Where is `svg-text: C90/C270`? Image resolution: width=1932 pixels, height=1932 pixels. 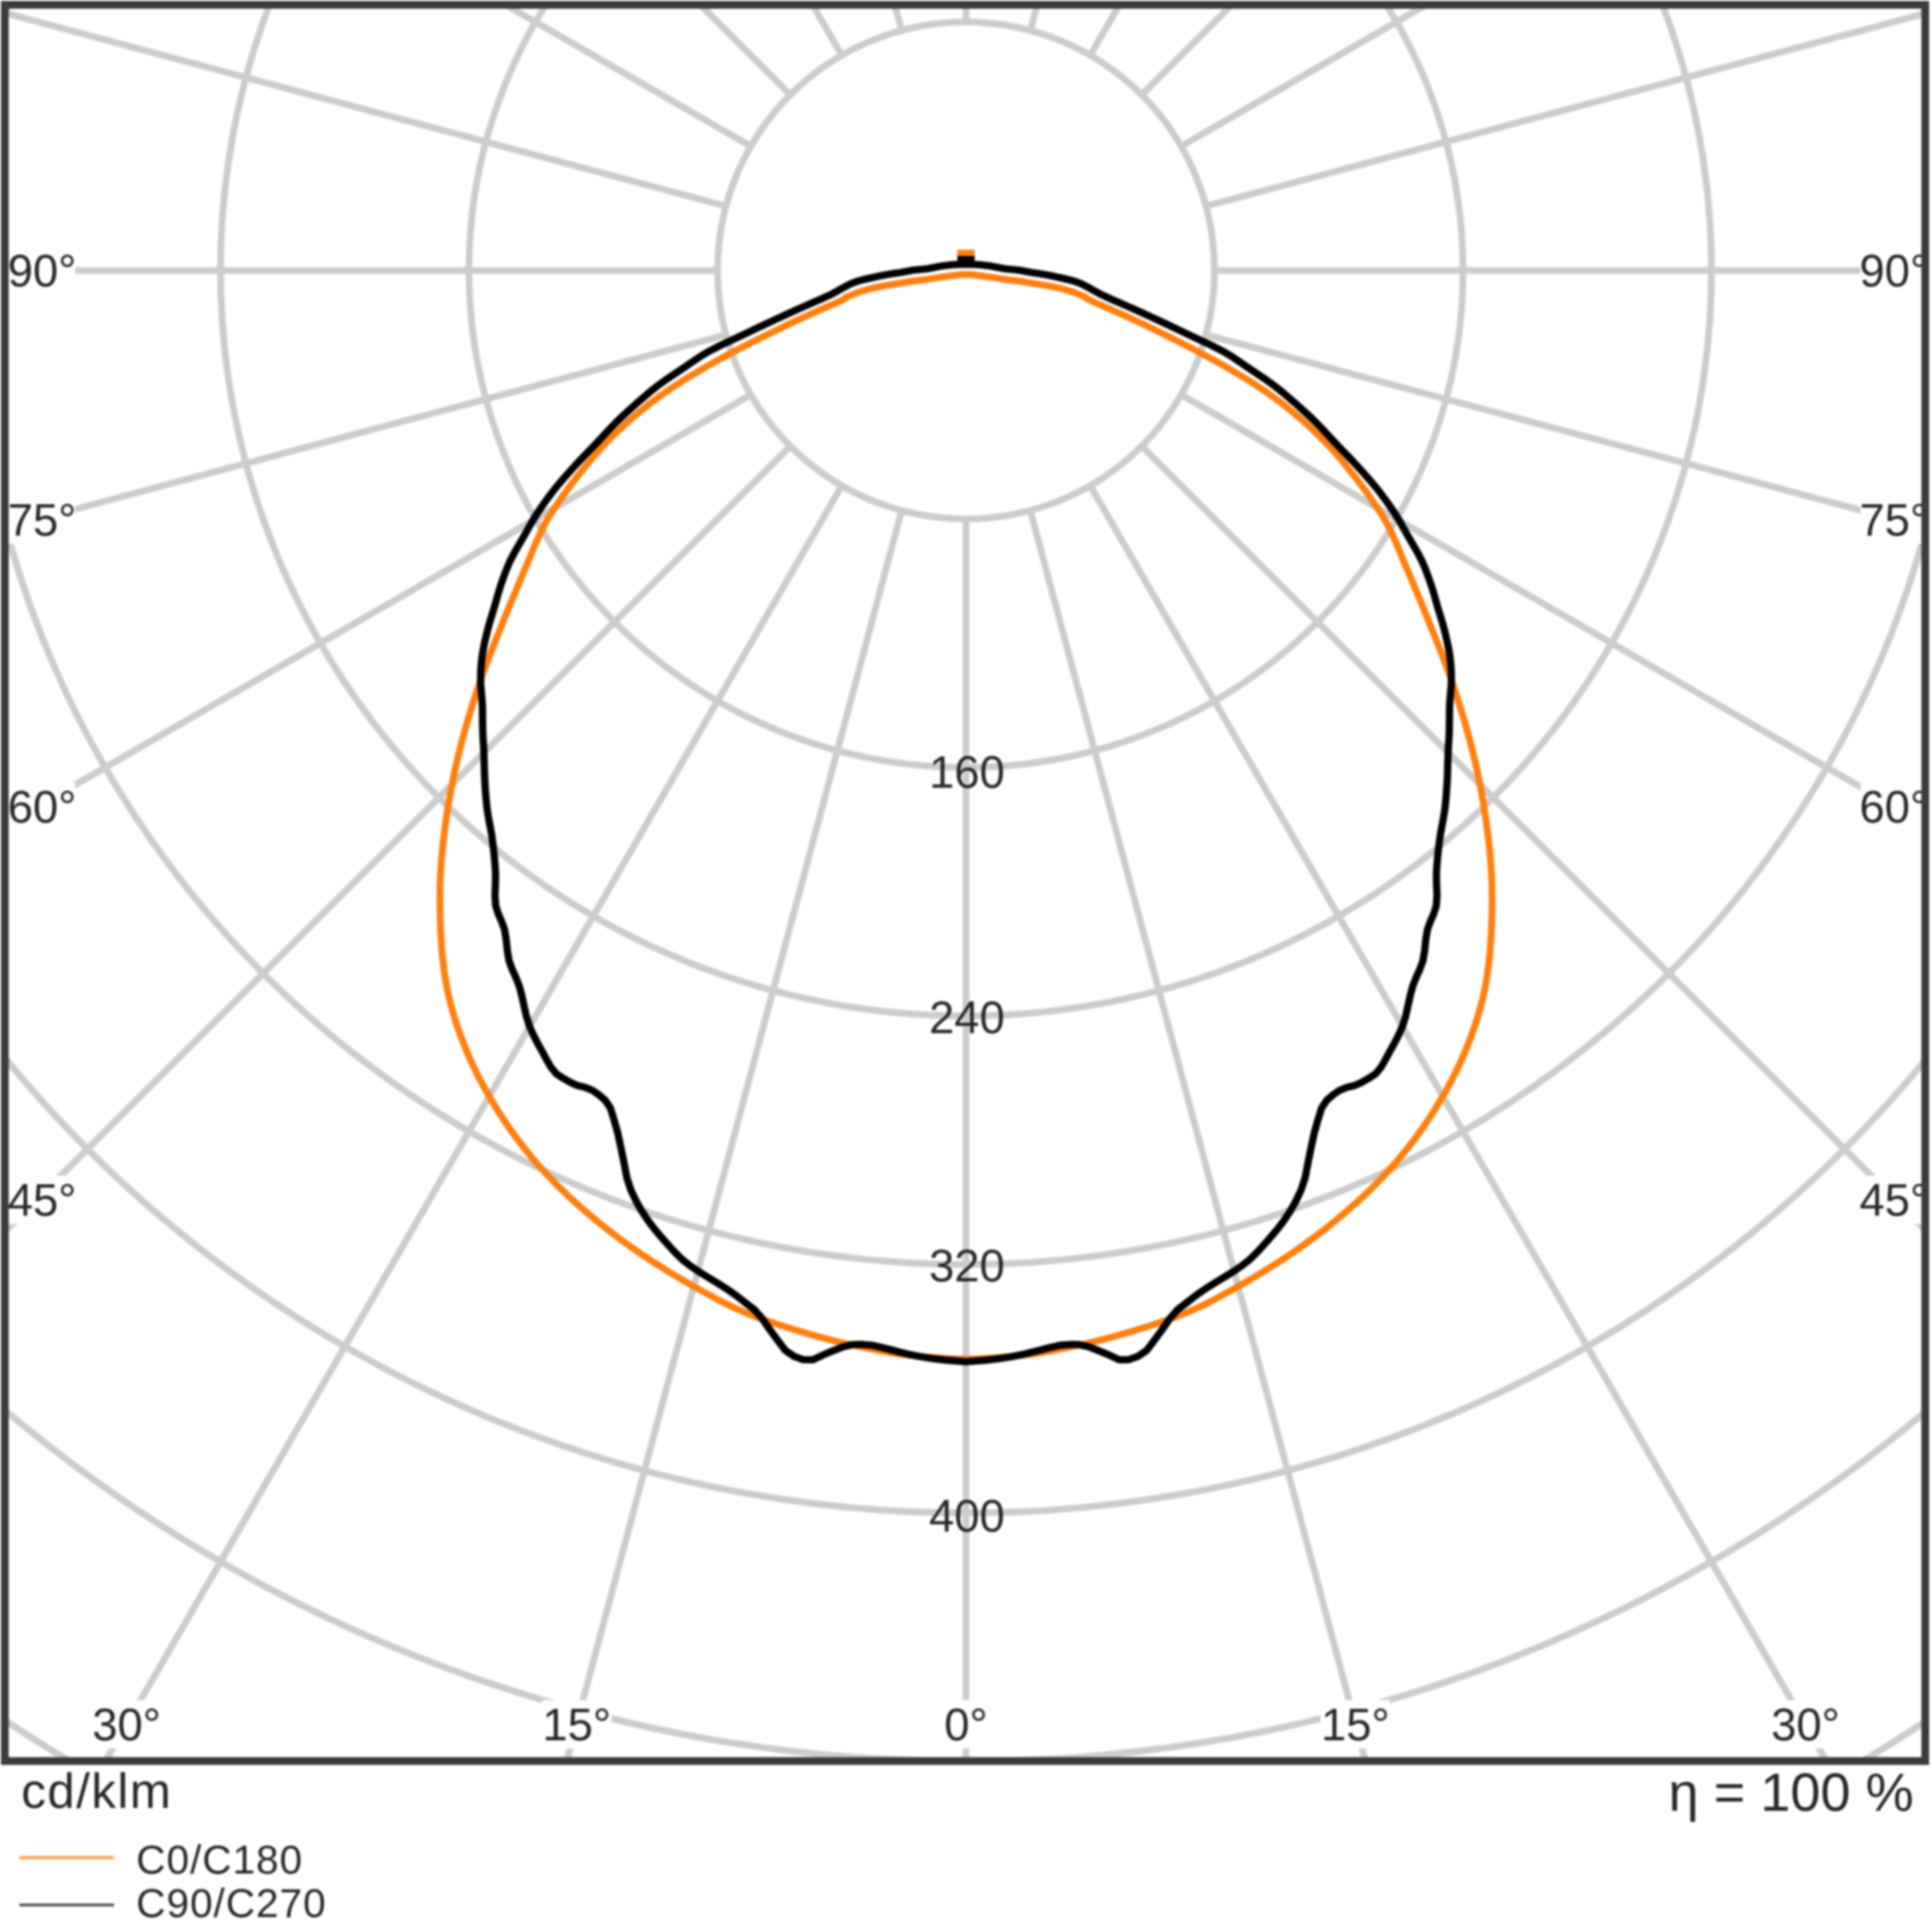 svg-text: C90/C270 is located at coordinates (231, 1903).